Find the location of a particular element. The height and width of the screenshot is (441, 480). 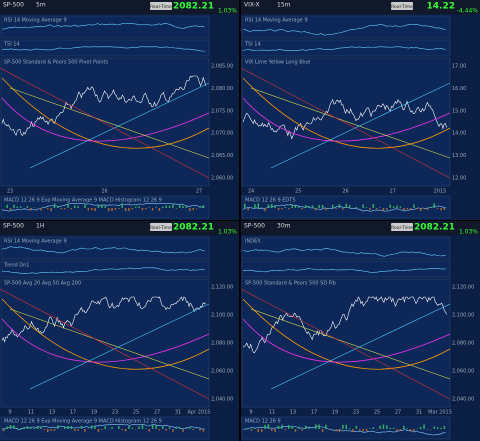

pane is located at coordinates (346, 343).